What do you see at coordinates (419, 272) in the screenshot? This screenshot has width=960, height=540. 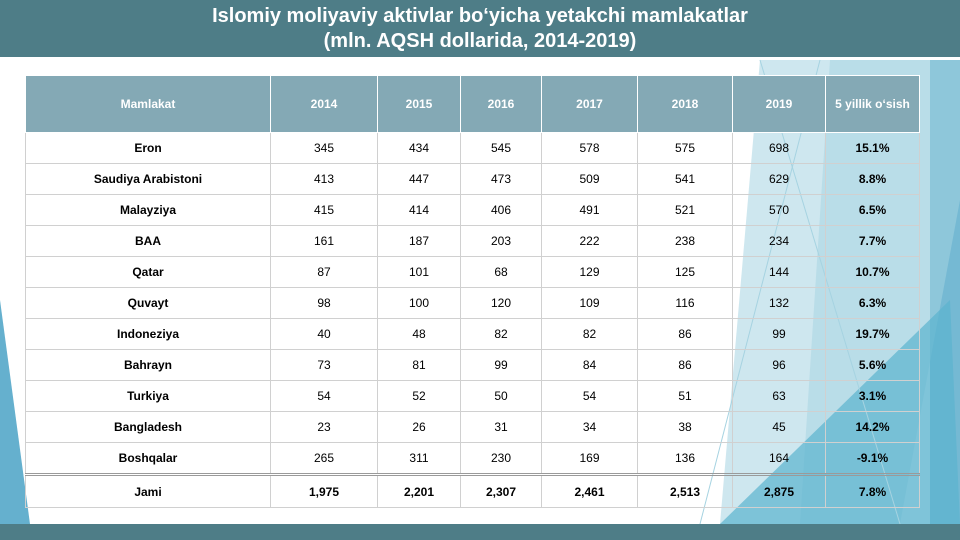 I see `value-cell: 101` at bounding box center [419, 272].